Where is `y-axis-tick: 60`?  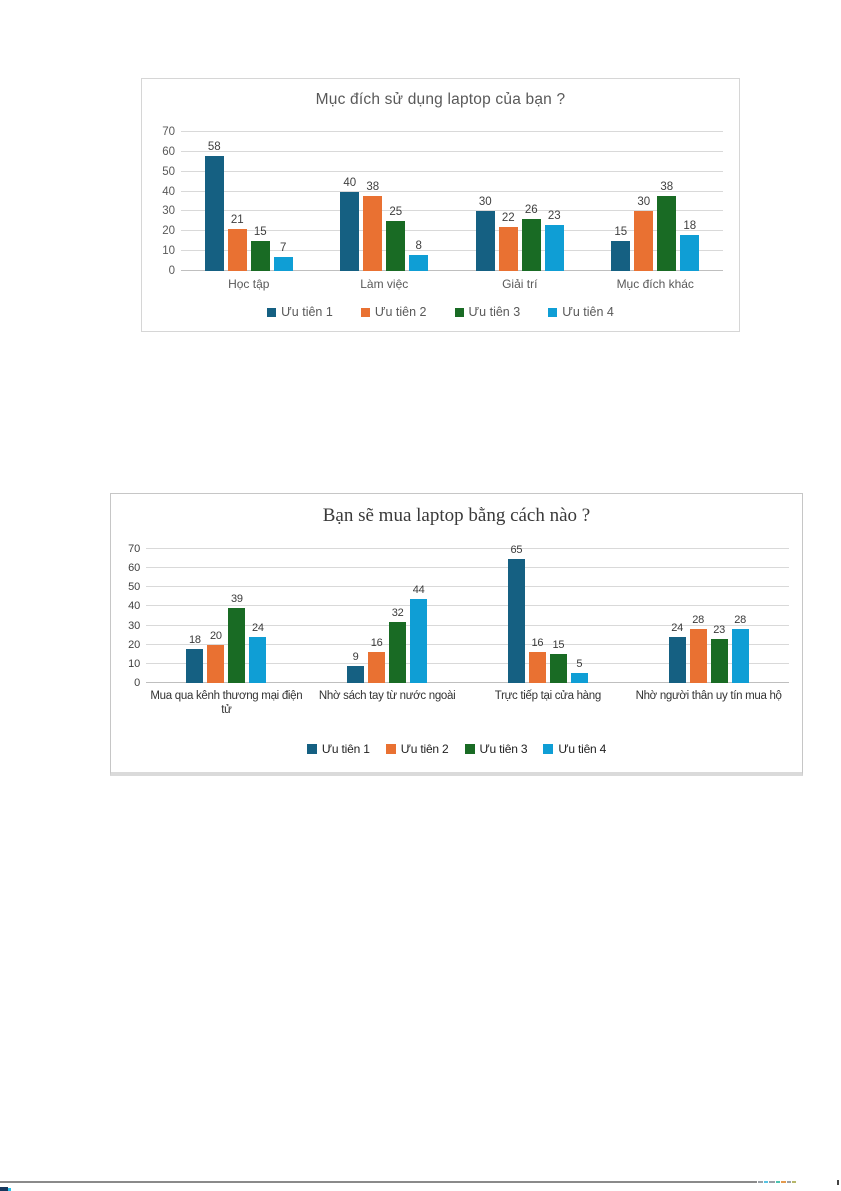
y-axis-tick: 60 is located at coordinates (134, 568).